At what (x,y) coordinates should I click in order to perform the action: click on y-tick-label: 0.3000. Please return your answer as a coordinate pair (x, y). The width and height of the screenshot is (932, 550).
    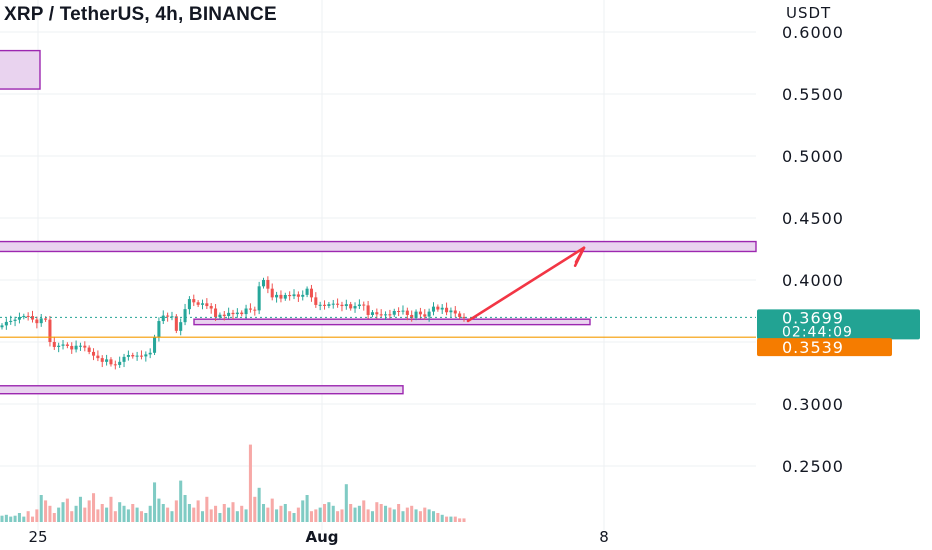
    Looking at the image, I should click on (813, 404).